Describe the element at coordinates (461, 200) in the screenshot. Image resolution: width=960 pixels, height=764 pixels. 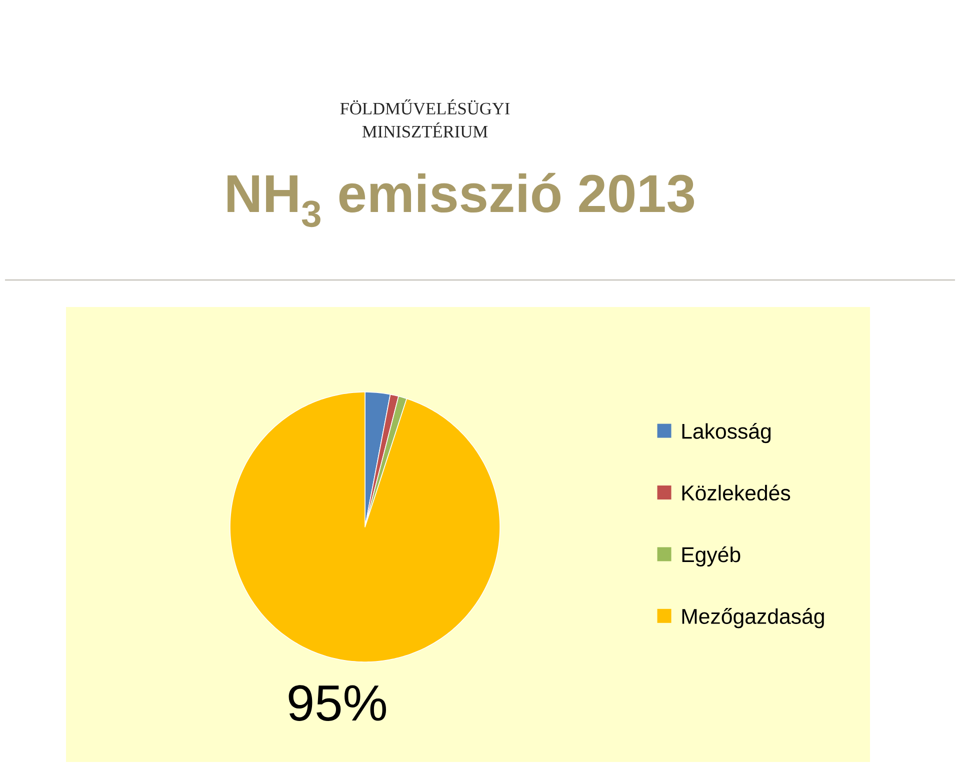
I see `chart-title: NH$_{3}$ emisszió 2013` at that location.